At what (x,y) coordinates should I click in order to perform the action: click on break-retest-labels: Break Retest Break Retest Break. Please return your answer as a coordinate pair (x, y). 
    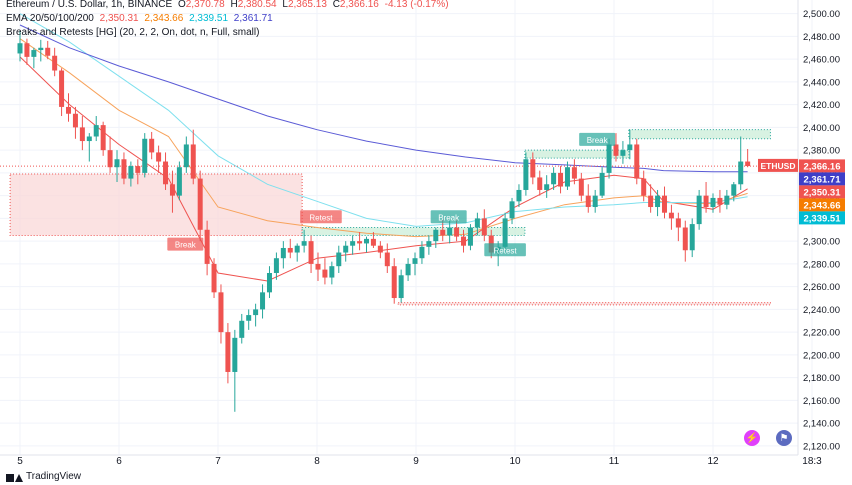
    Looking at the image, I should click on (391, 194).